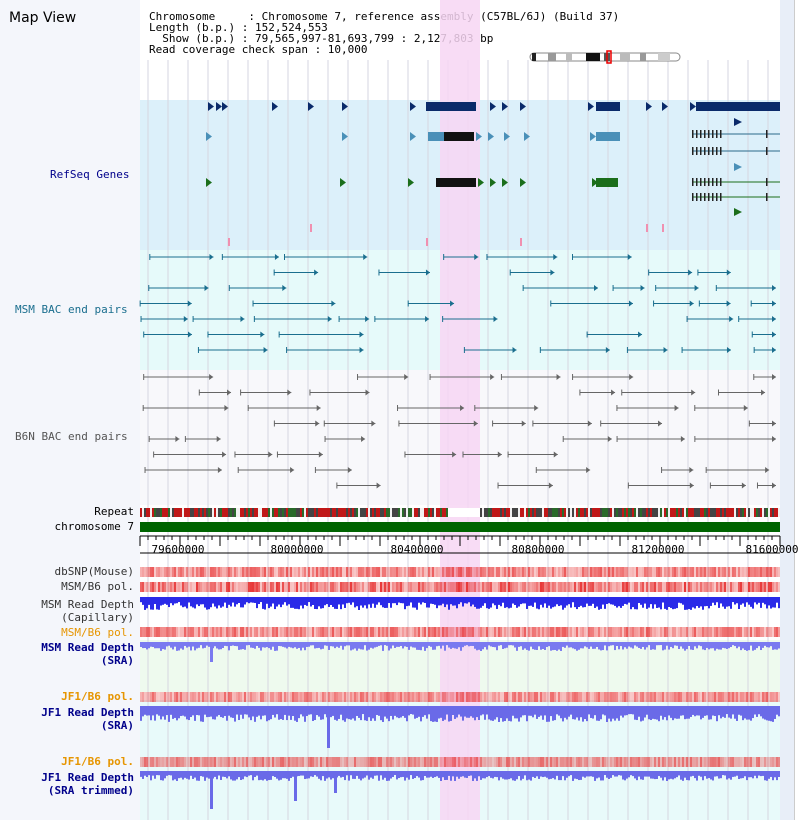 This screenshot has height=820, width=800. I want to click on track-label-b6n-bac: B6N BAC end pairs, so click(71, 436).